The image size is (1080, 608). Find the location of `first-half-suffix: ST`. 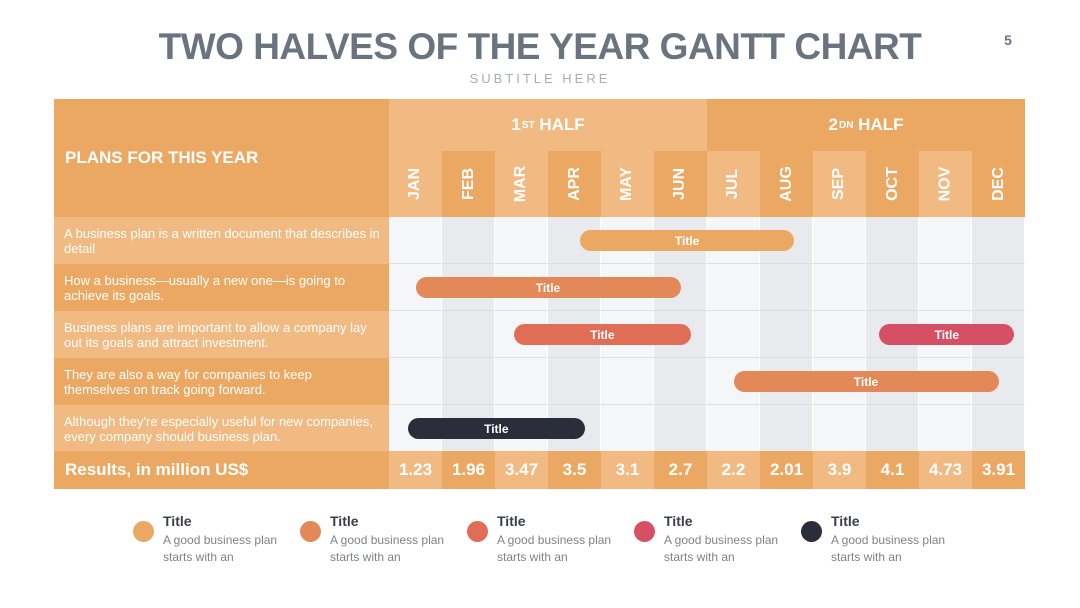

first-half-suffix: ST is located at coordinates (528, 125).